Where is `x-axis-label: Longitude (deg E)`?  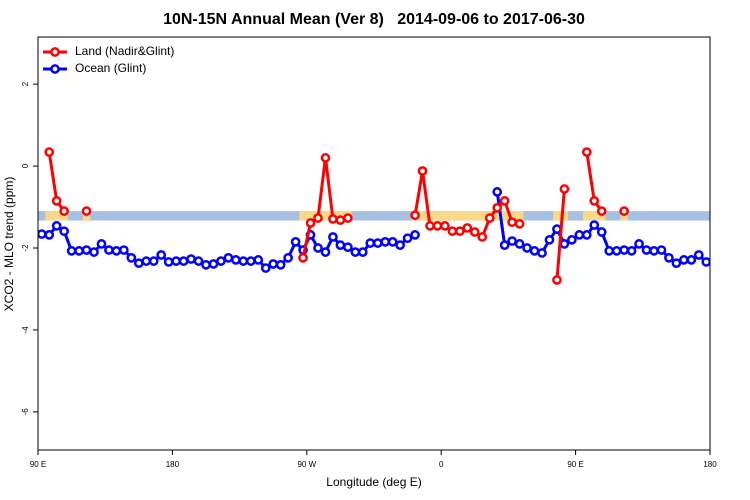
x-axis-label: Longitude (deg E) is located at coordinates (373, 482).